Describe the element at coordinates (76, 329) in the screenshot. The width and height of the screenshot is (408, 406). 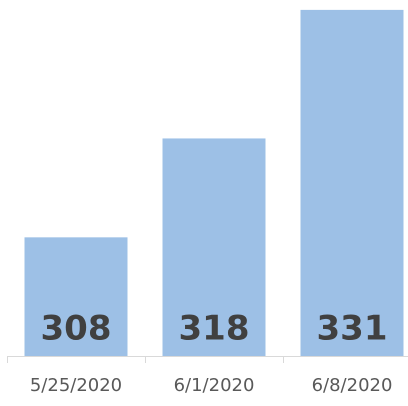
I see `data-label: 308` at that location.